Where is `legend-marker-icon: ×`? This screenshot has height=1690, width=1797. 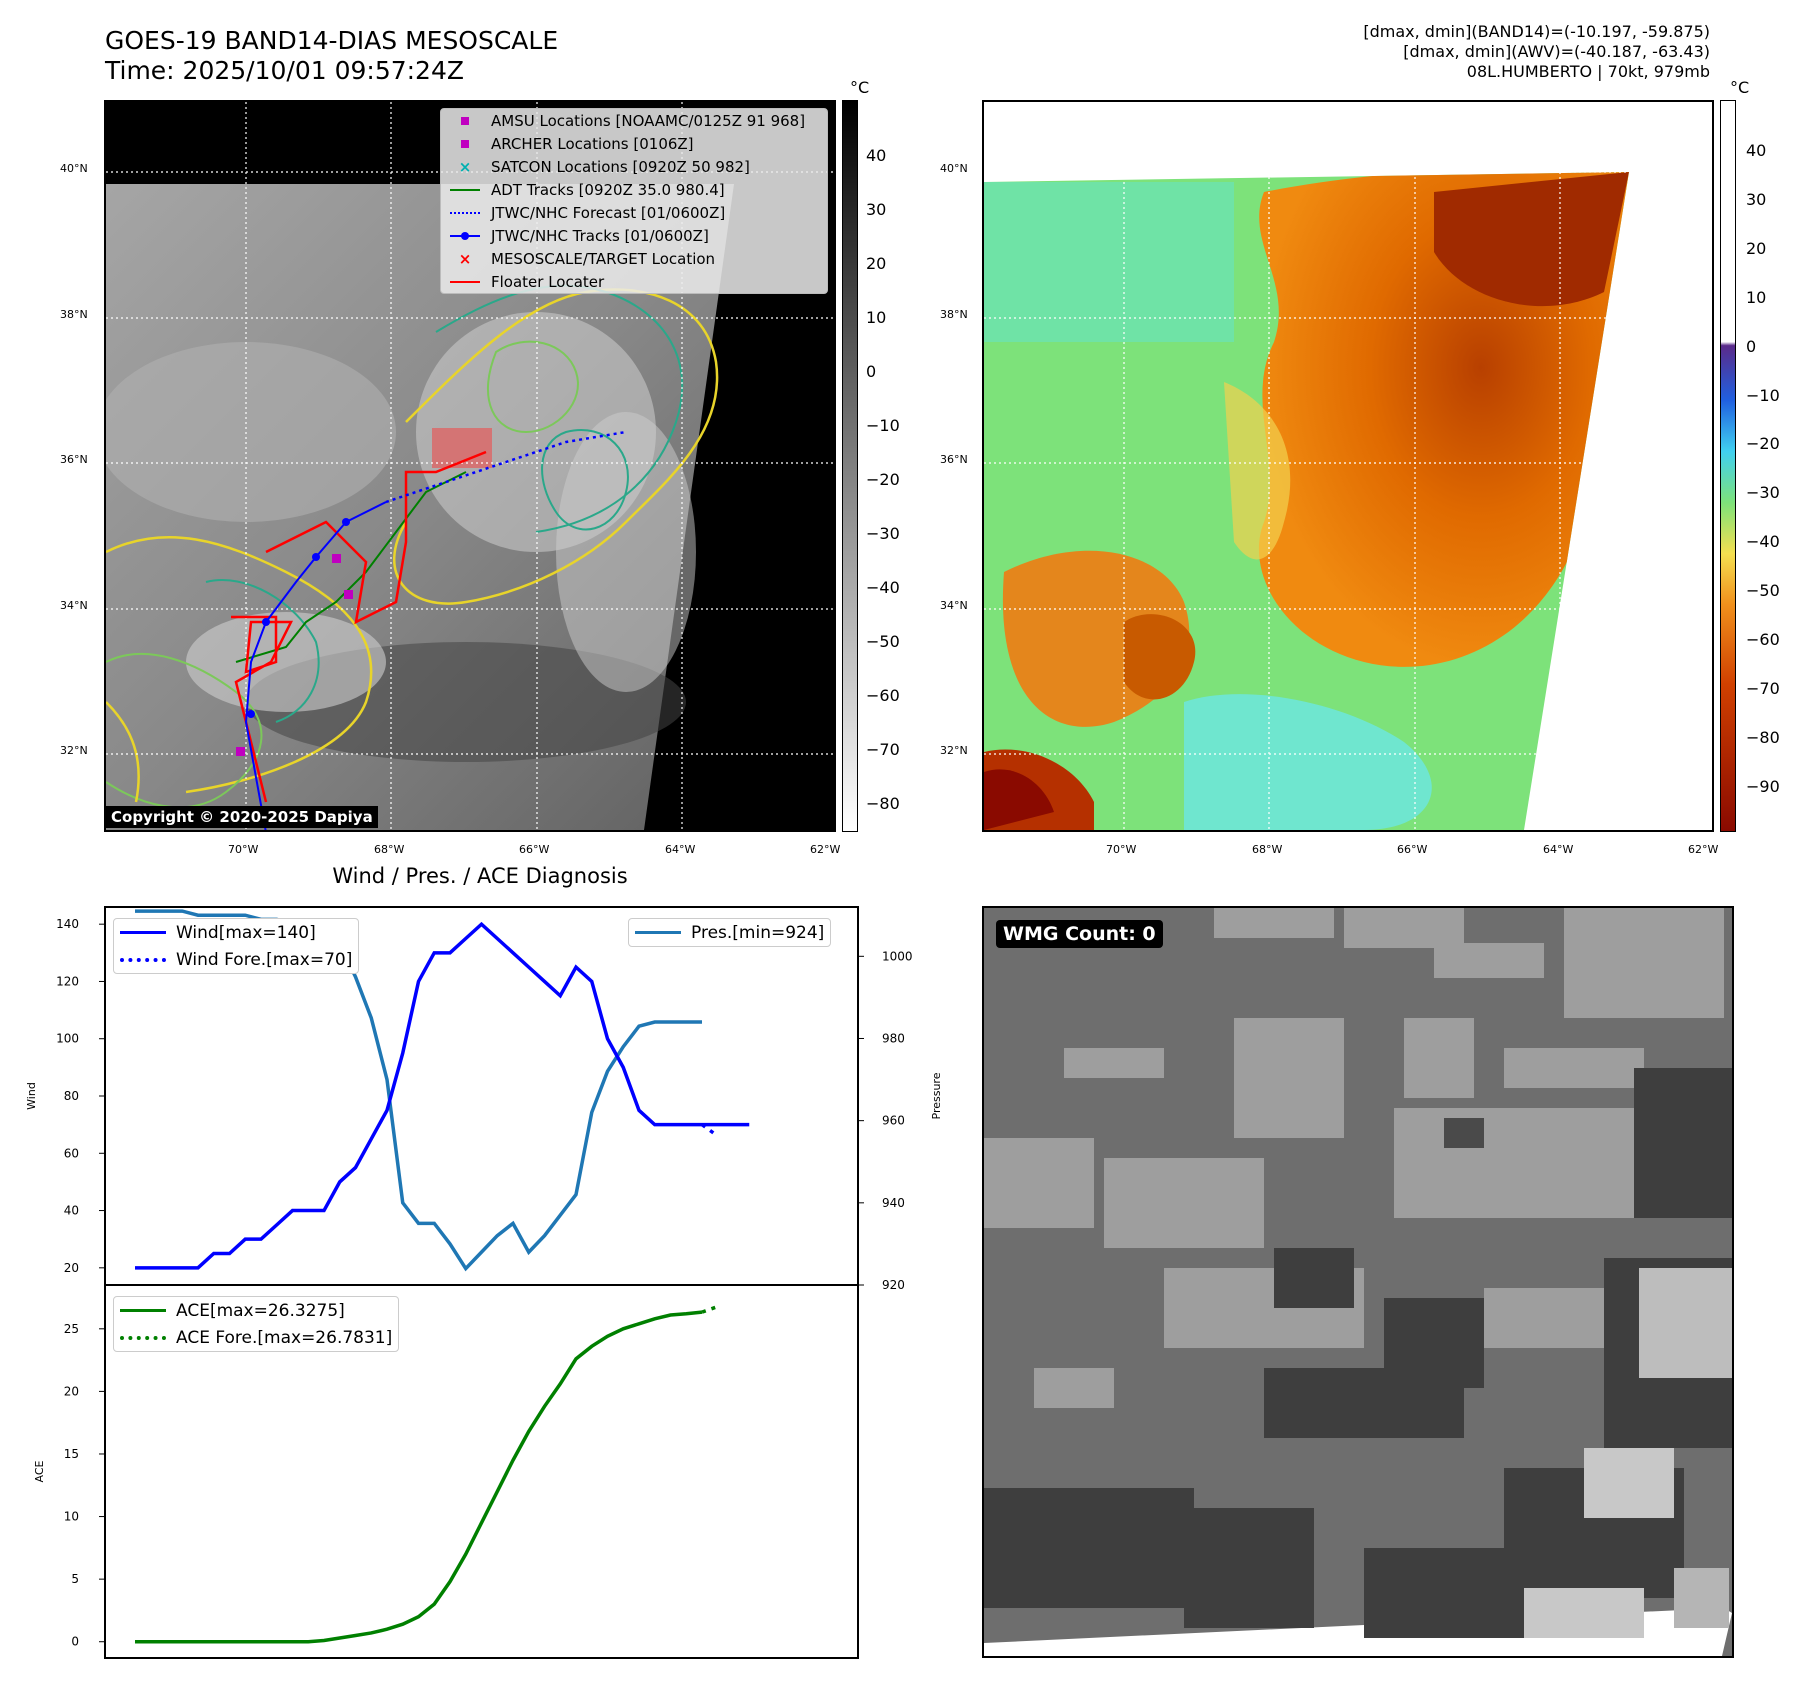 legend-marker-icon: × is located at coordinates (465, 166).